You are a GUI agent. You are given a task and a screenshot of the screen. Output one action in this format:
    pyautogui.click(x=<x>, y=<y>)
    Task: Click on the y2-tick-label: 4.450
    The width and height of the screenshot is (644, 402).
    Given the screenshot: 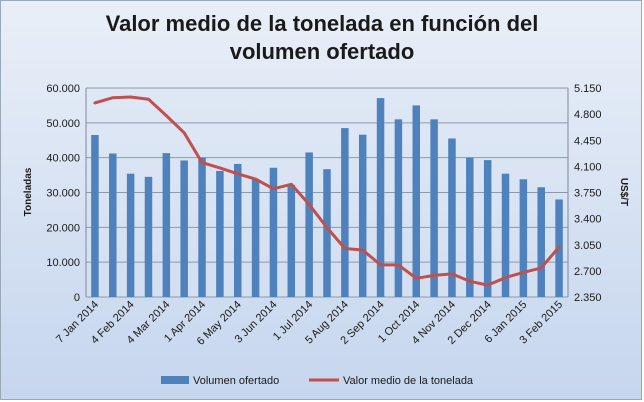 What is the action you would take?
    pyautogui.click(x=588, y=141)
    